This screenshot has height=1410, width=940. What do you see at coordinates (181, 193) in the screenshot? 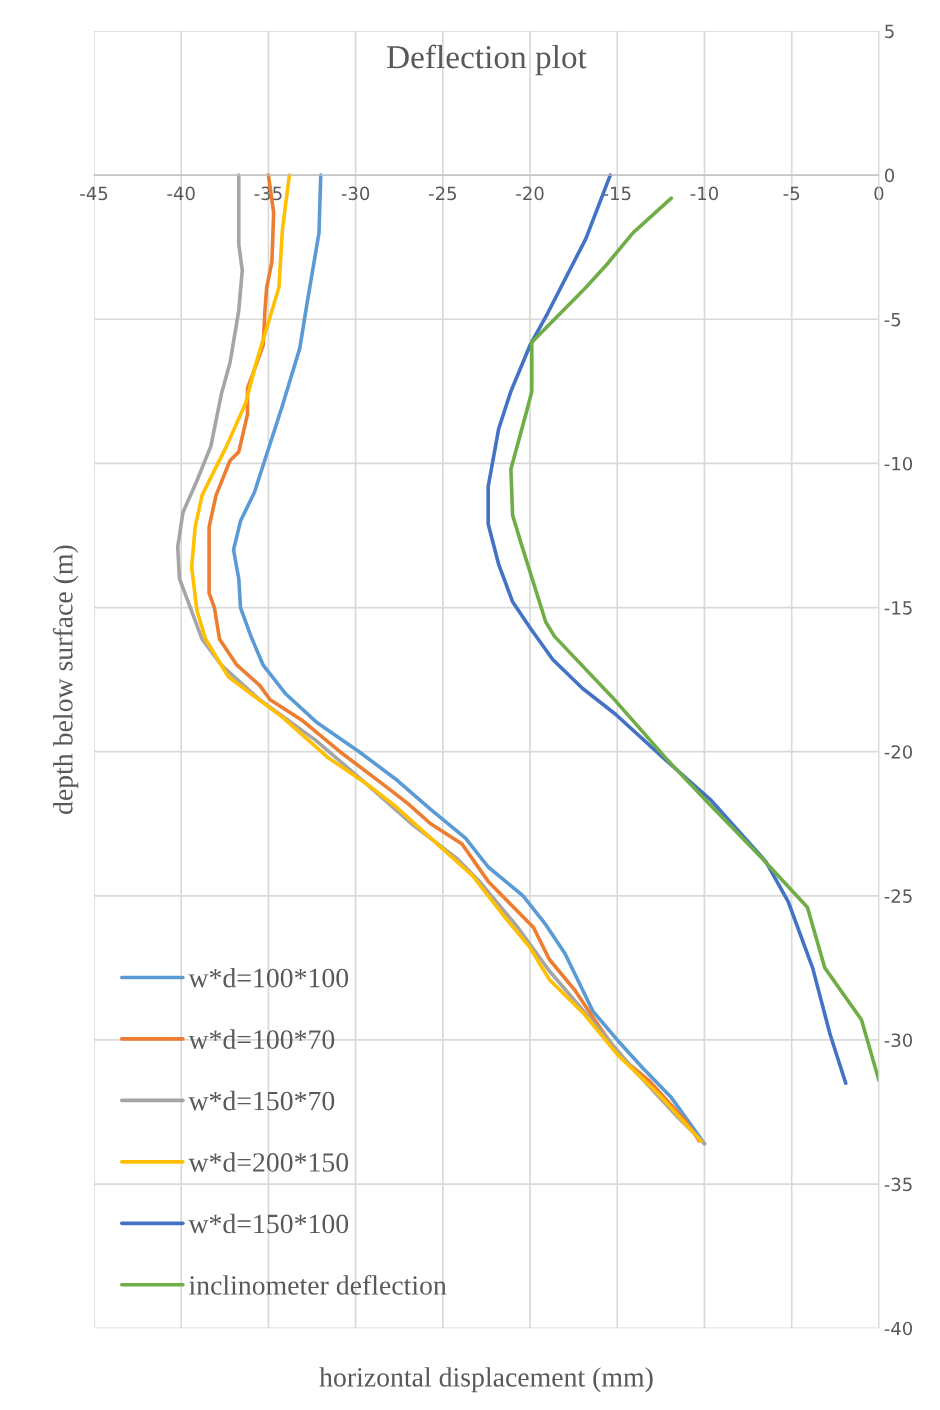
I see `x-tick-label: -40` at bounding box center [181, 193].